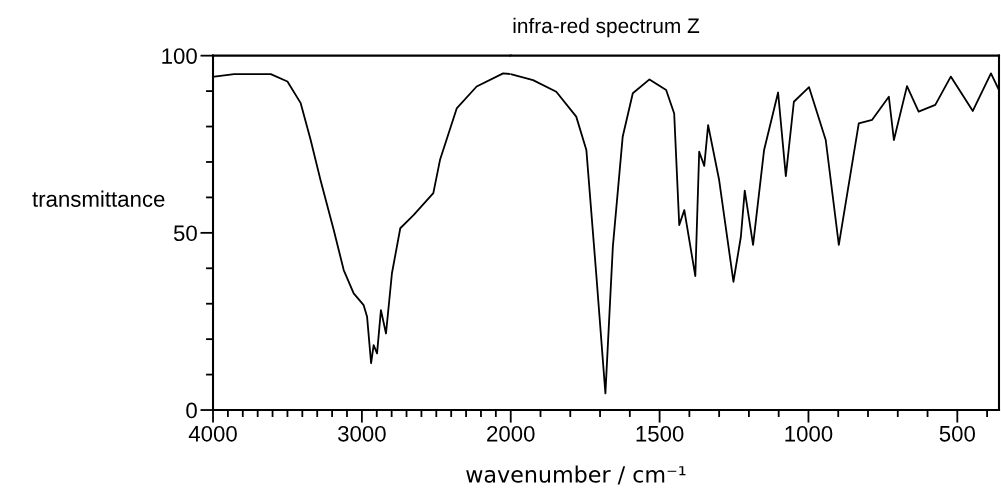  I want to click on chart-title: infra-red spectrum Z, so click(606, 27).